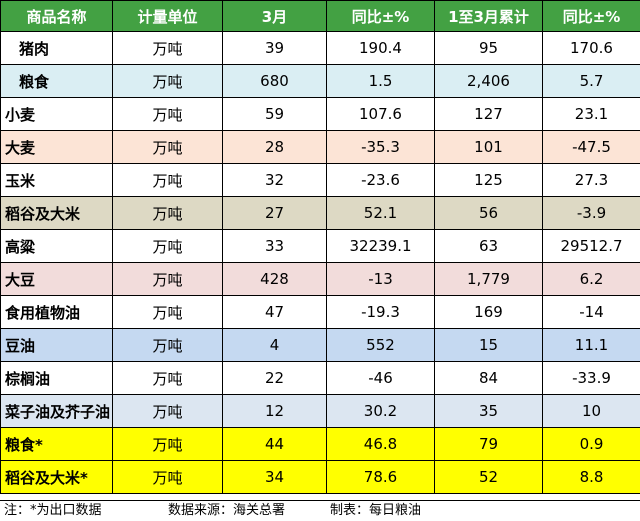  What do you see at coordinates (489, 48) in the screenshot?
I see `cell-cumulative: 95` at bounding box center [489, 48].